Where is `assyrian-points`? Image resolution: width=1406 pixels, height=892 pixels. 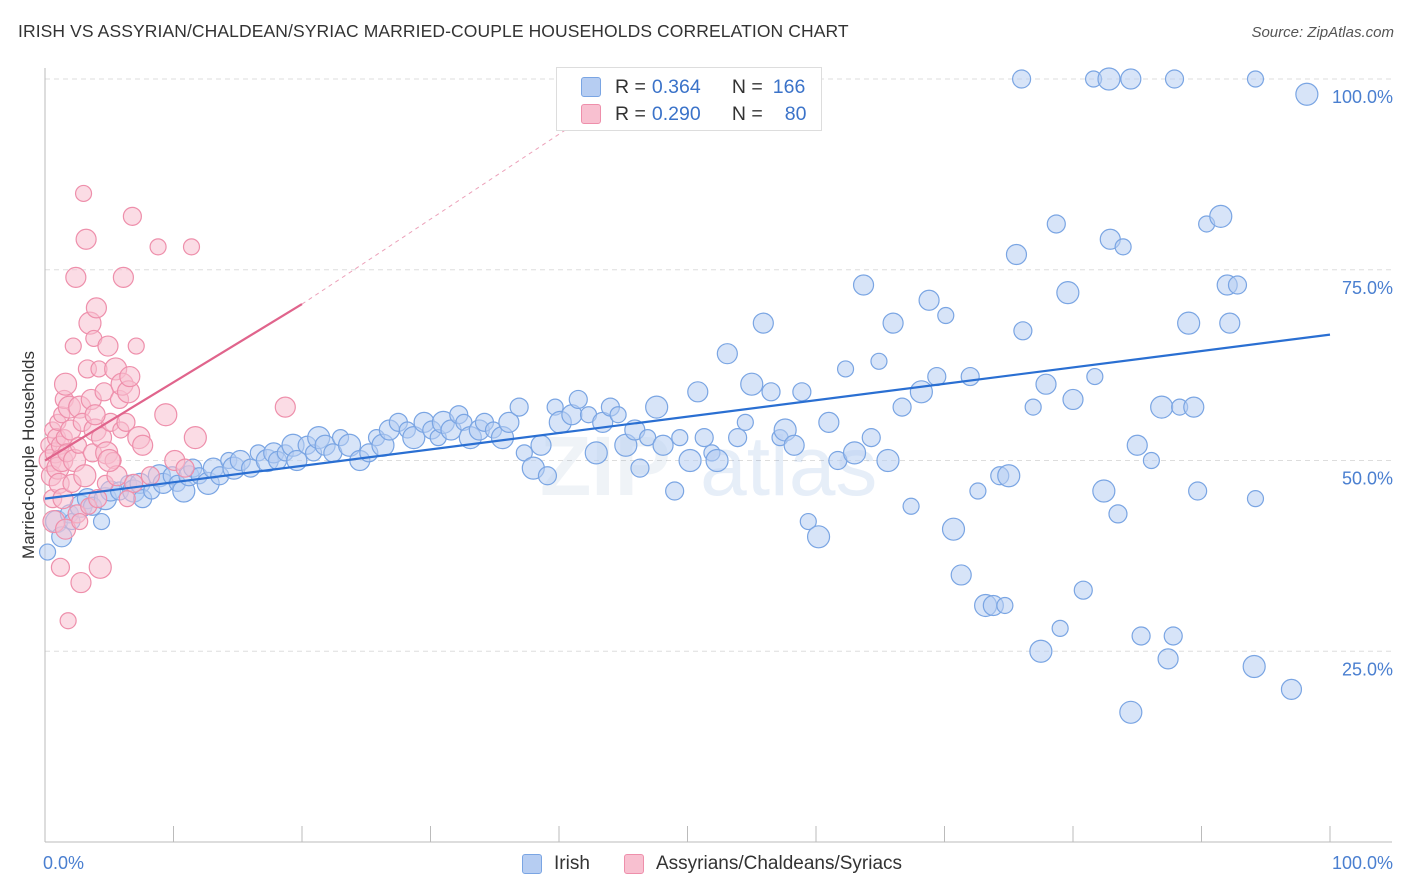 assyrian-points is located at coordinates (167, 407).